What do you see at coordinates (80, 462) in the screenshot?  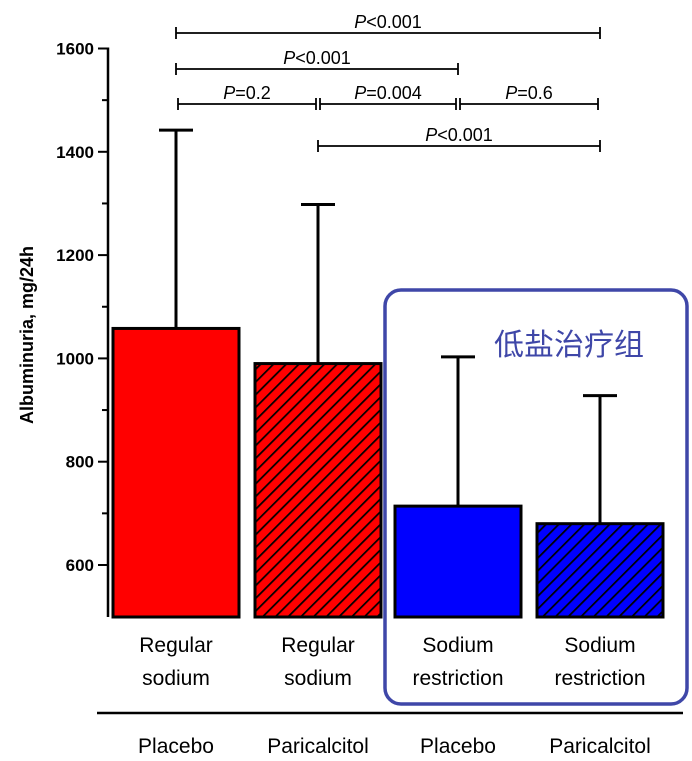 I see `y-tick-label: 800` at bounding box center [80, 462].